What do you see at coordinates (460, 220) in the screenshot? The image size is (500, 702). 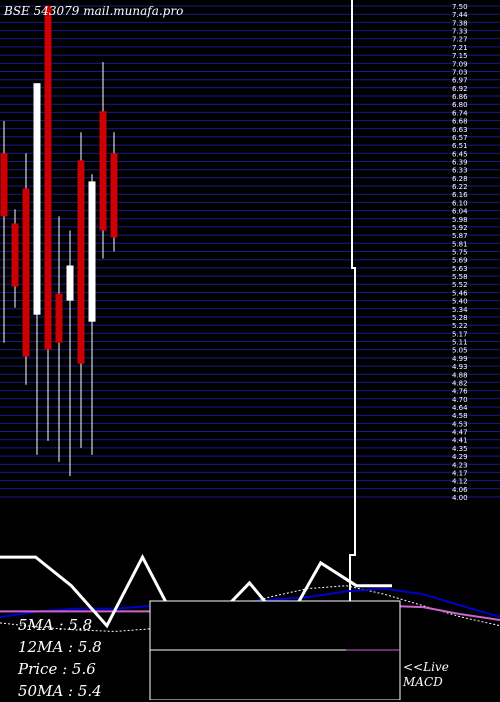 I see `price-tick-label: 5.98` at bounding box center [460, 220].